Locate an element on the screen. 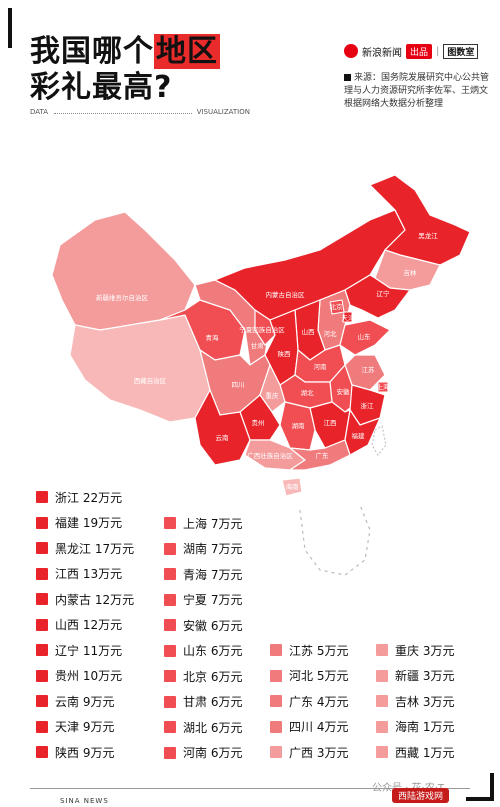 This screenshot has height=807, width=500. region-liaoning is located at coordinates (378, 296).